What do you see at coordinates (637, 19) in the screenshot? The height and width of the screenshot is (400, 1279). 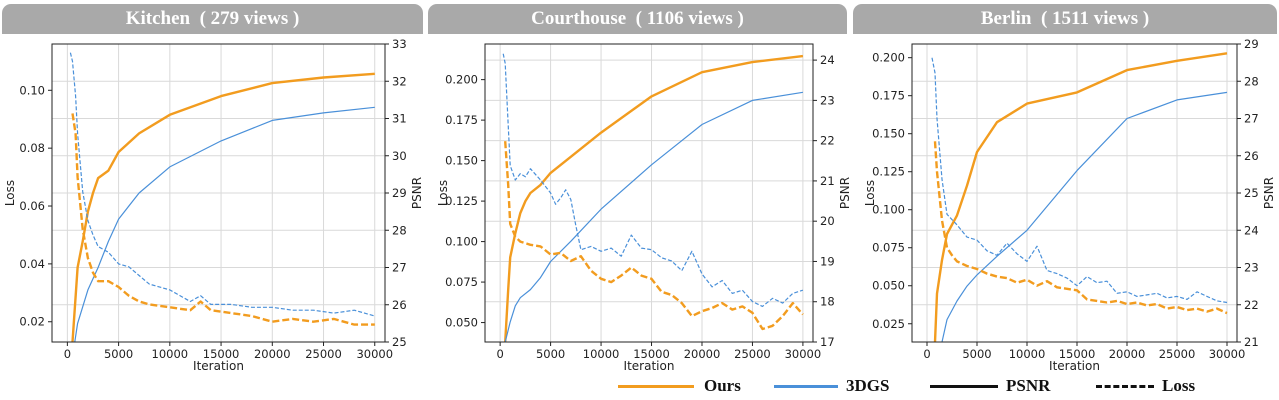 I see `panel-title-courthouse: Courthouse ( 1106 views )` at bounding box center [637, 19].